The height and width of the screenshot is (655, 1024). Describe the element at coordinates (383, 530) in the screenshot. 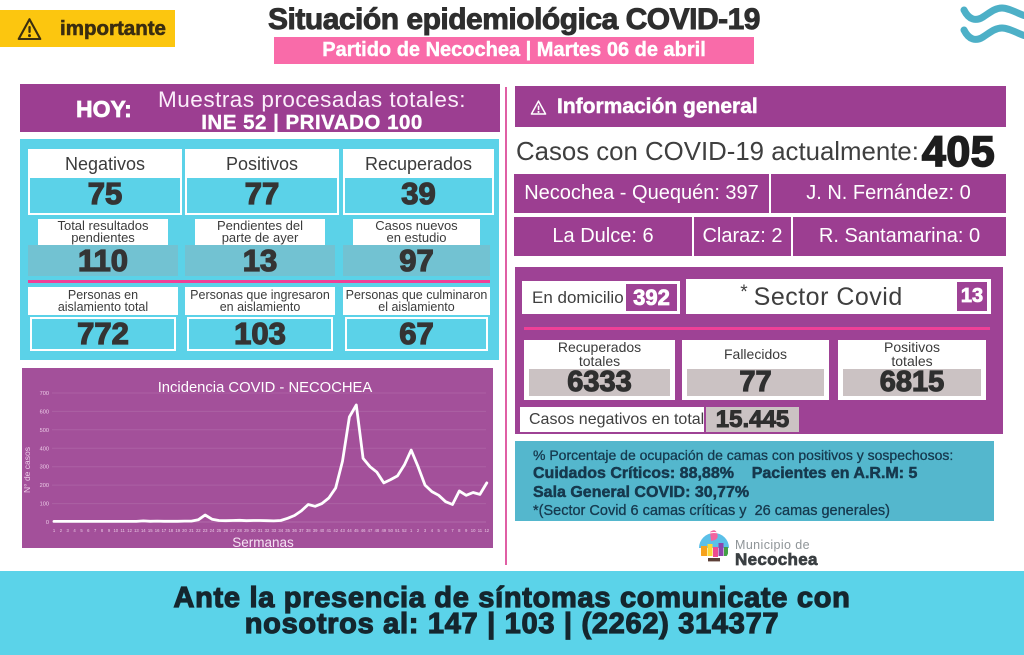

I see `svg-text: 49` at that location.